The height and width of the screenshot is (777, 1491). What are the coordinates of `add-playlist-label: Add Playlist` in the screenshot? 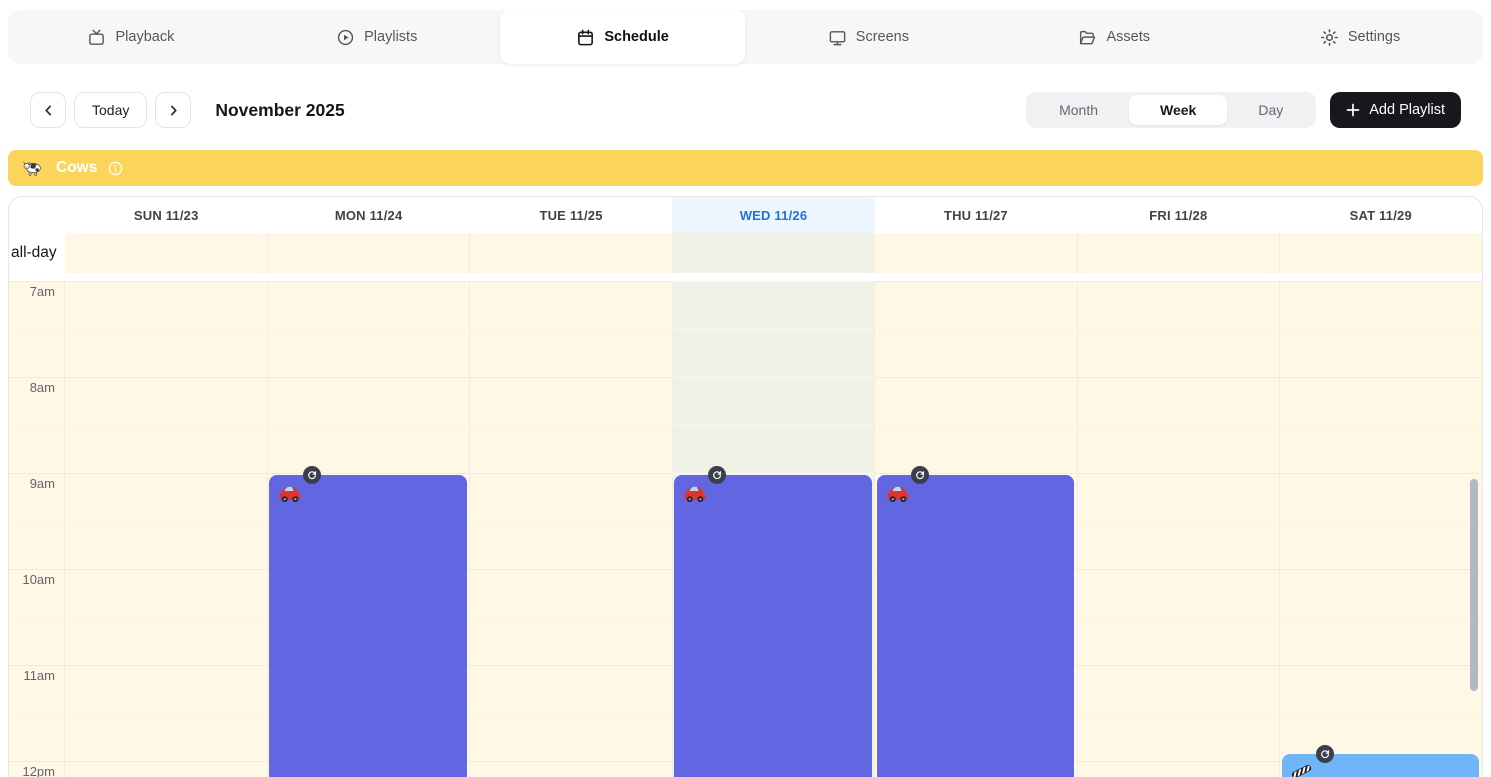 It's located at (1407, 110).